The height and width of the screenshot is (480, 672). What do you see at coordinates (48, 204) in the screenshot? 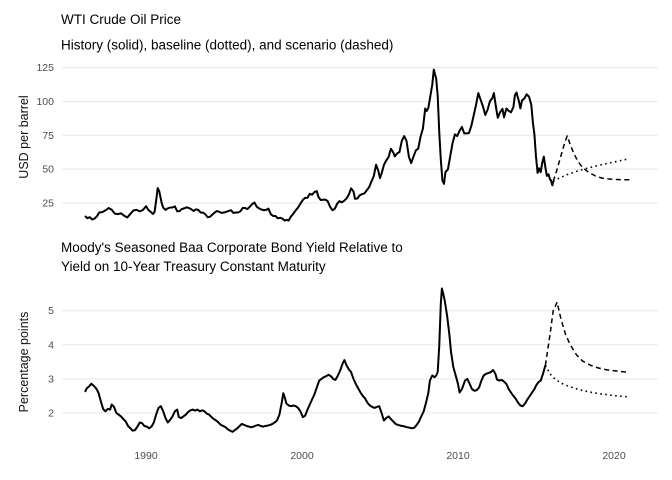
I see `y-tick-label: 25` at bounding box center [48, 204].